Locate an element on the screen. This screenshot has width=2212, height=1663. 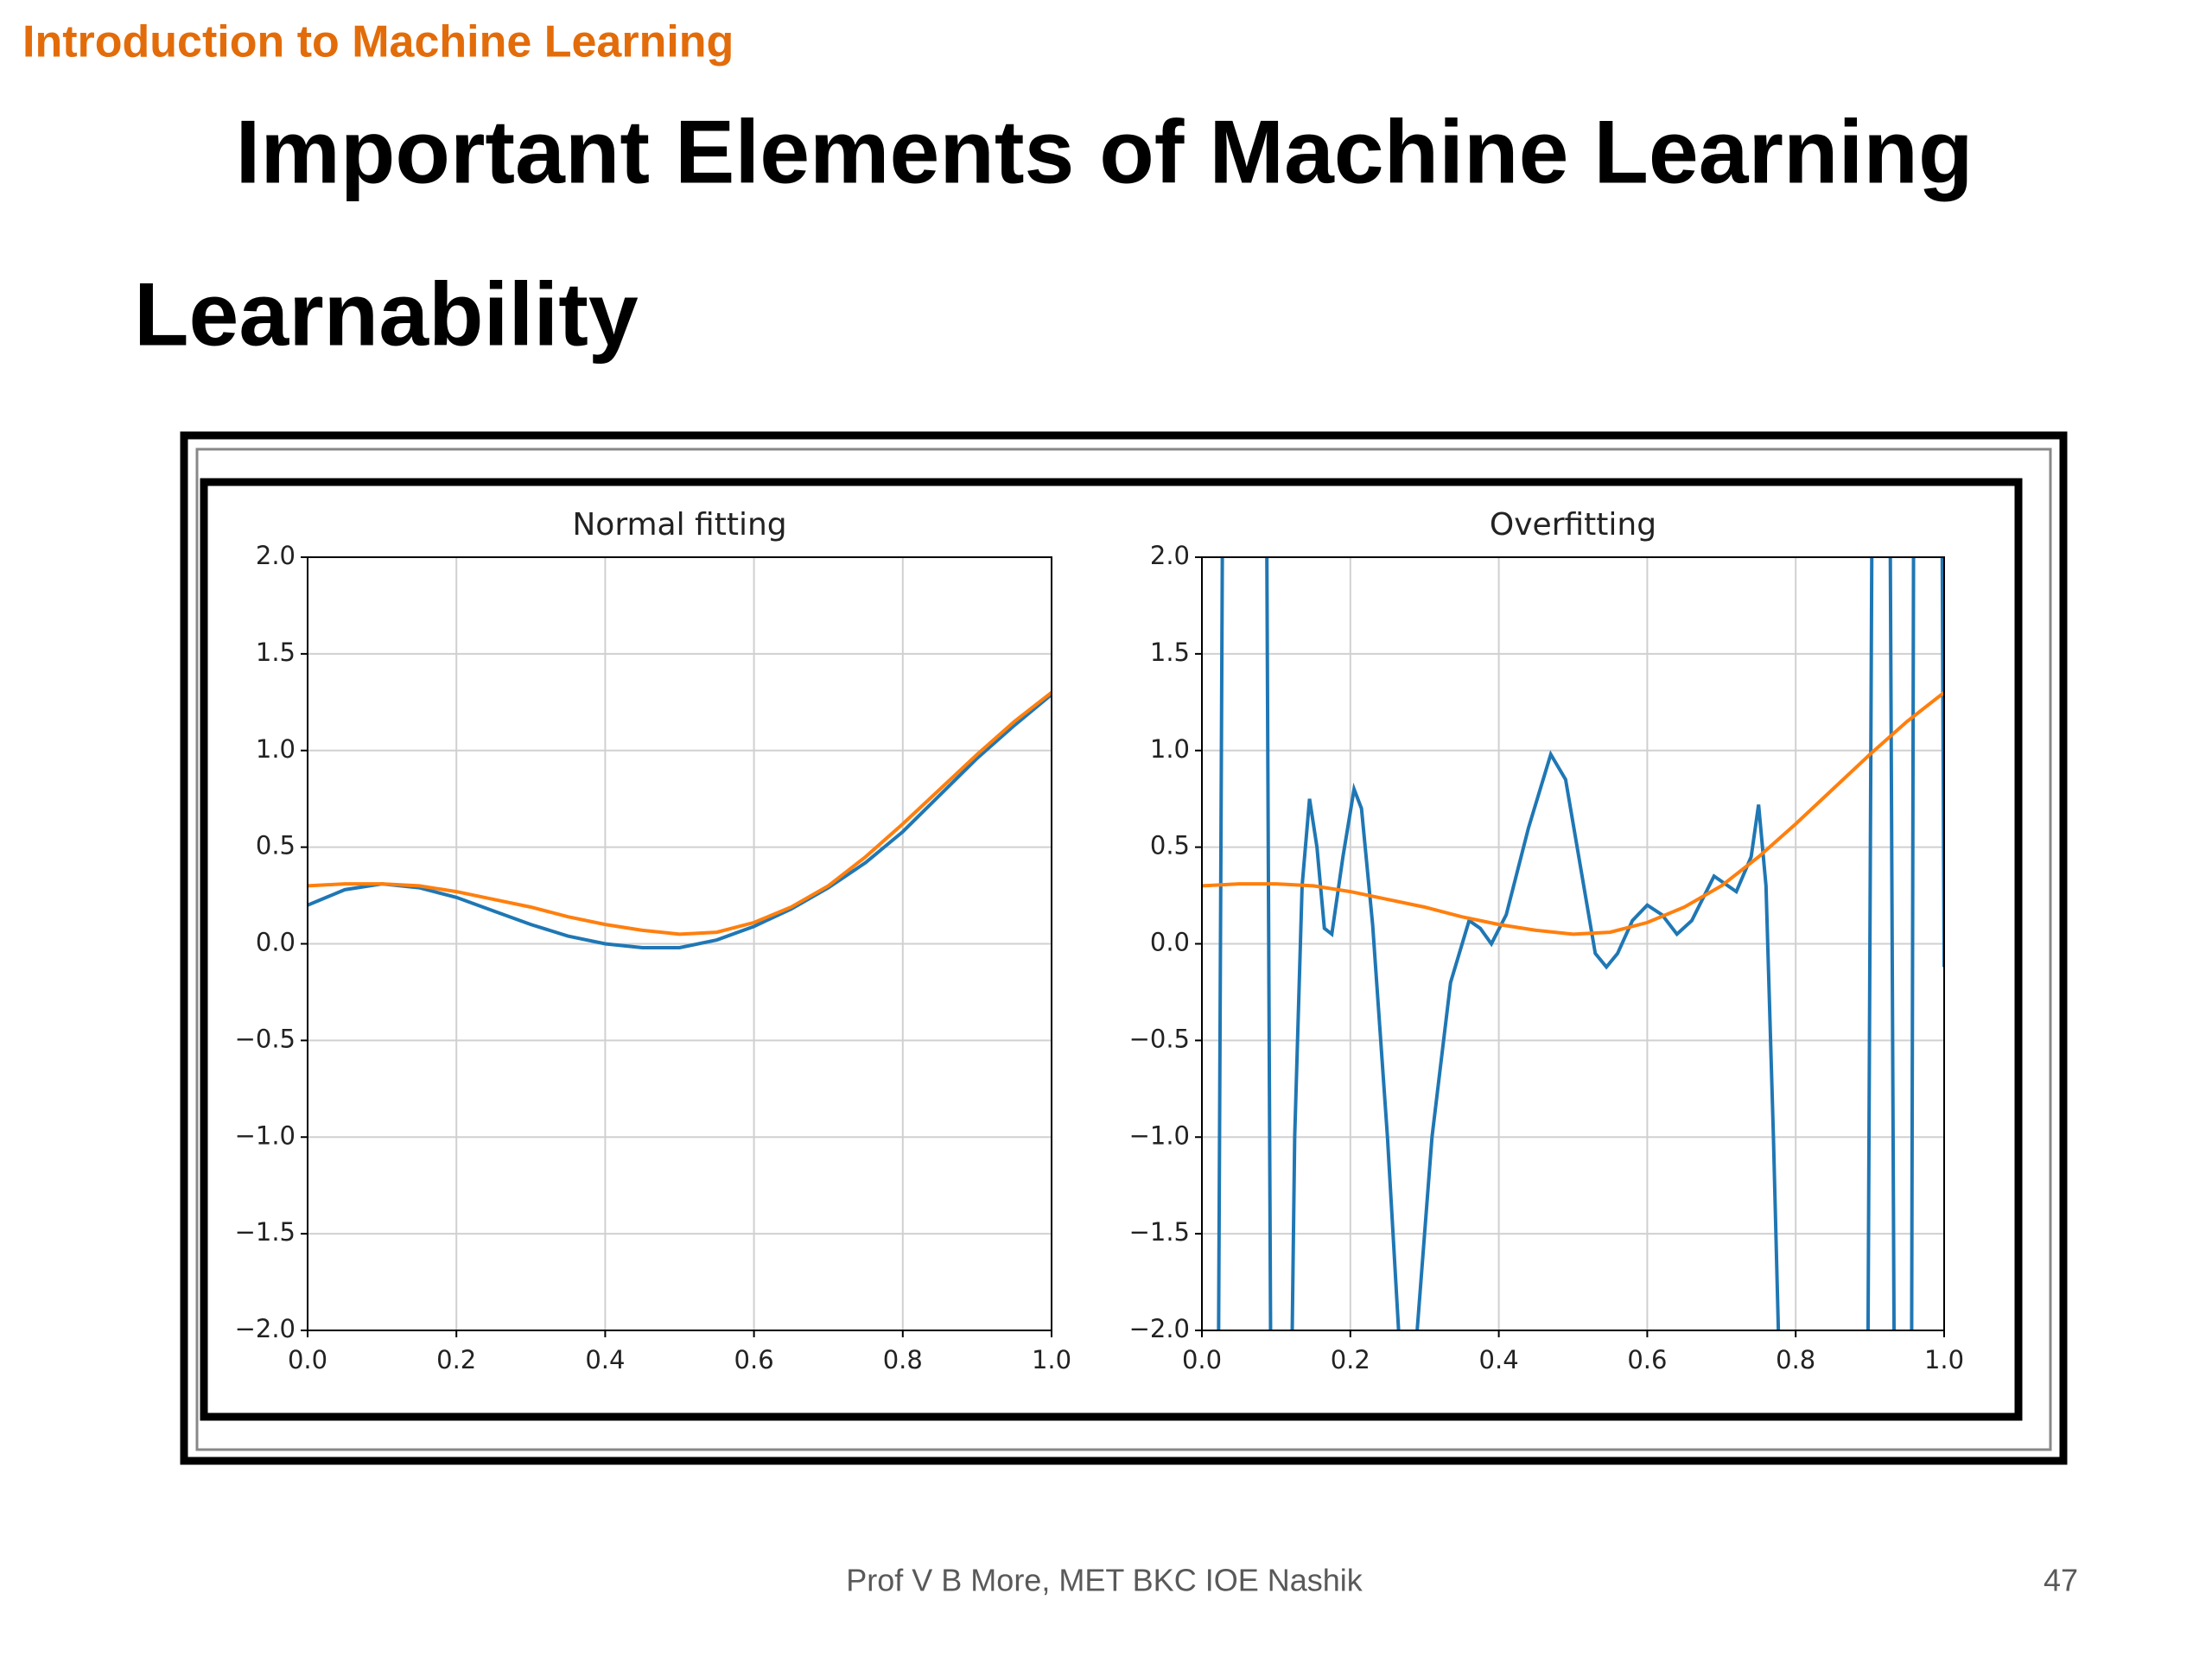
slide-title: Important Elements of Machine Learning is located at coordinates (1105, 152).